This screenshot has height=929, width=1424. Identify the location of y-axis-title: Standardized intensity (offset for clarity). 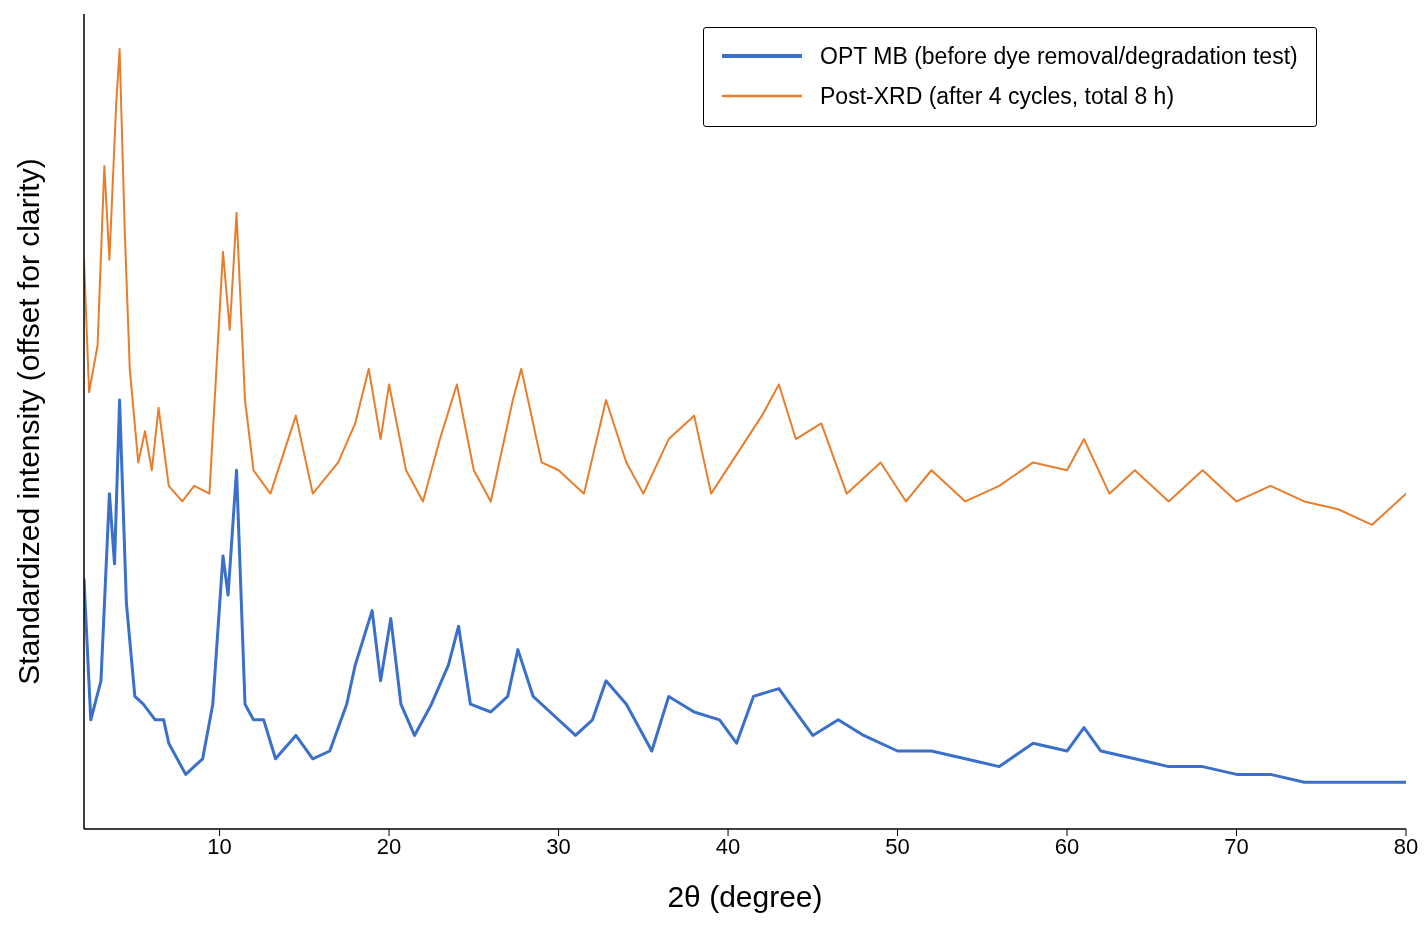
(28, 421).